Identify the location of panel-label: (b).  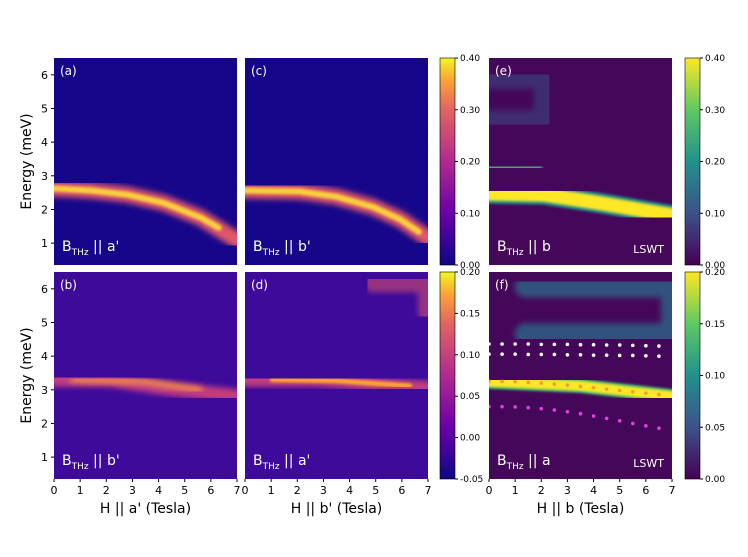
(68, 285).